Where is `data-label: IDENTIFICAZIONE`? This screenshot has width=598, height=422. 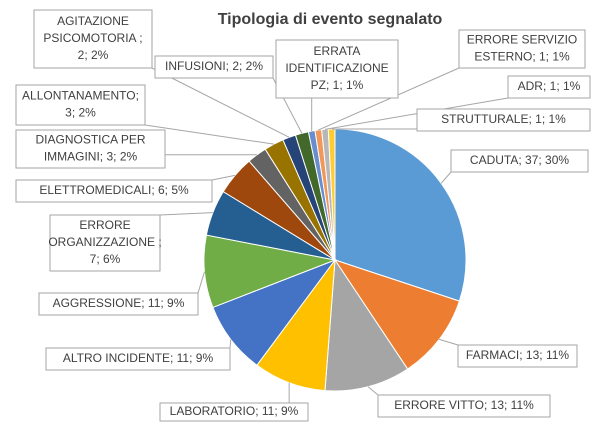 data-label: IDENTIFICAZIONE is located at coordinates (336, 68).